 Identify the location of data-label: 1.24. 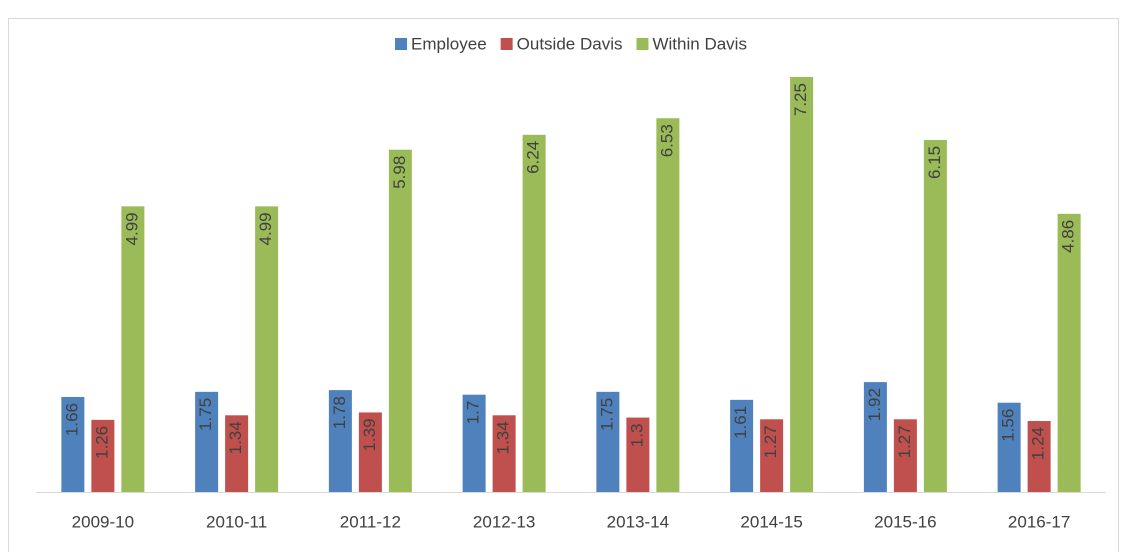
(1038, 443).